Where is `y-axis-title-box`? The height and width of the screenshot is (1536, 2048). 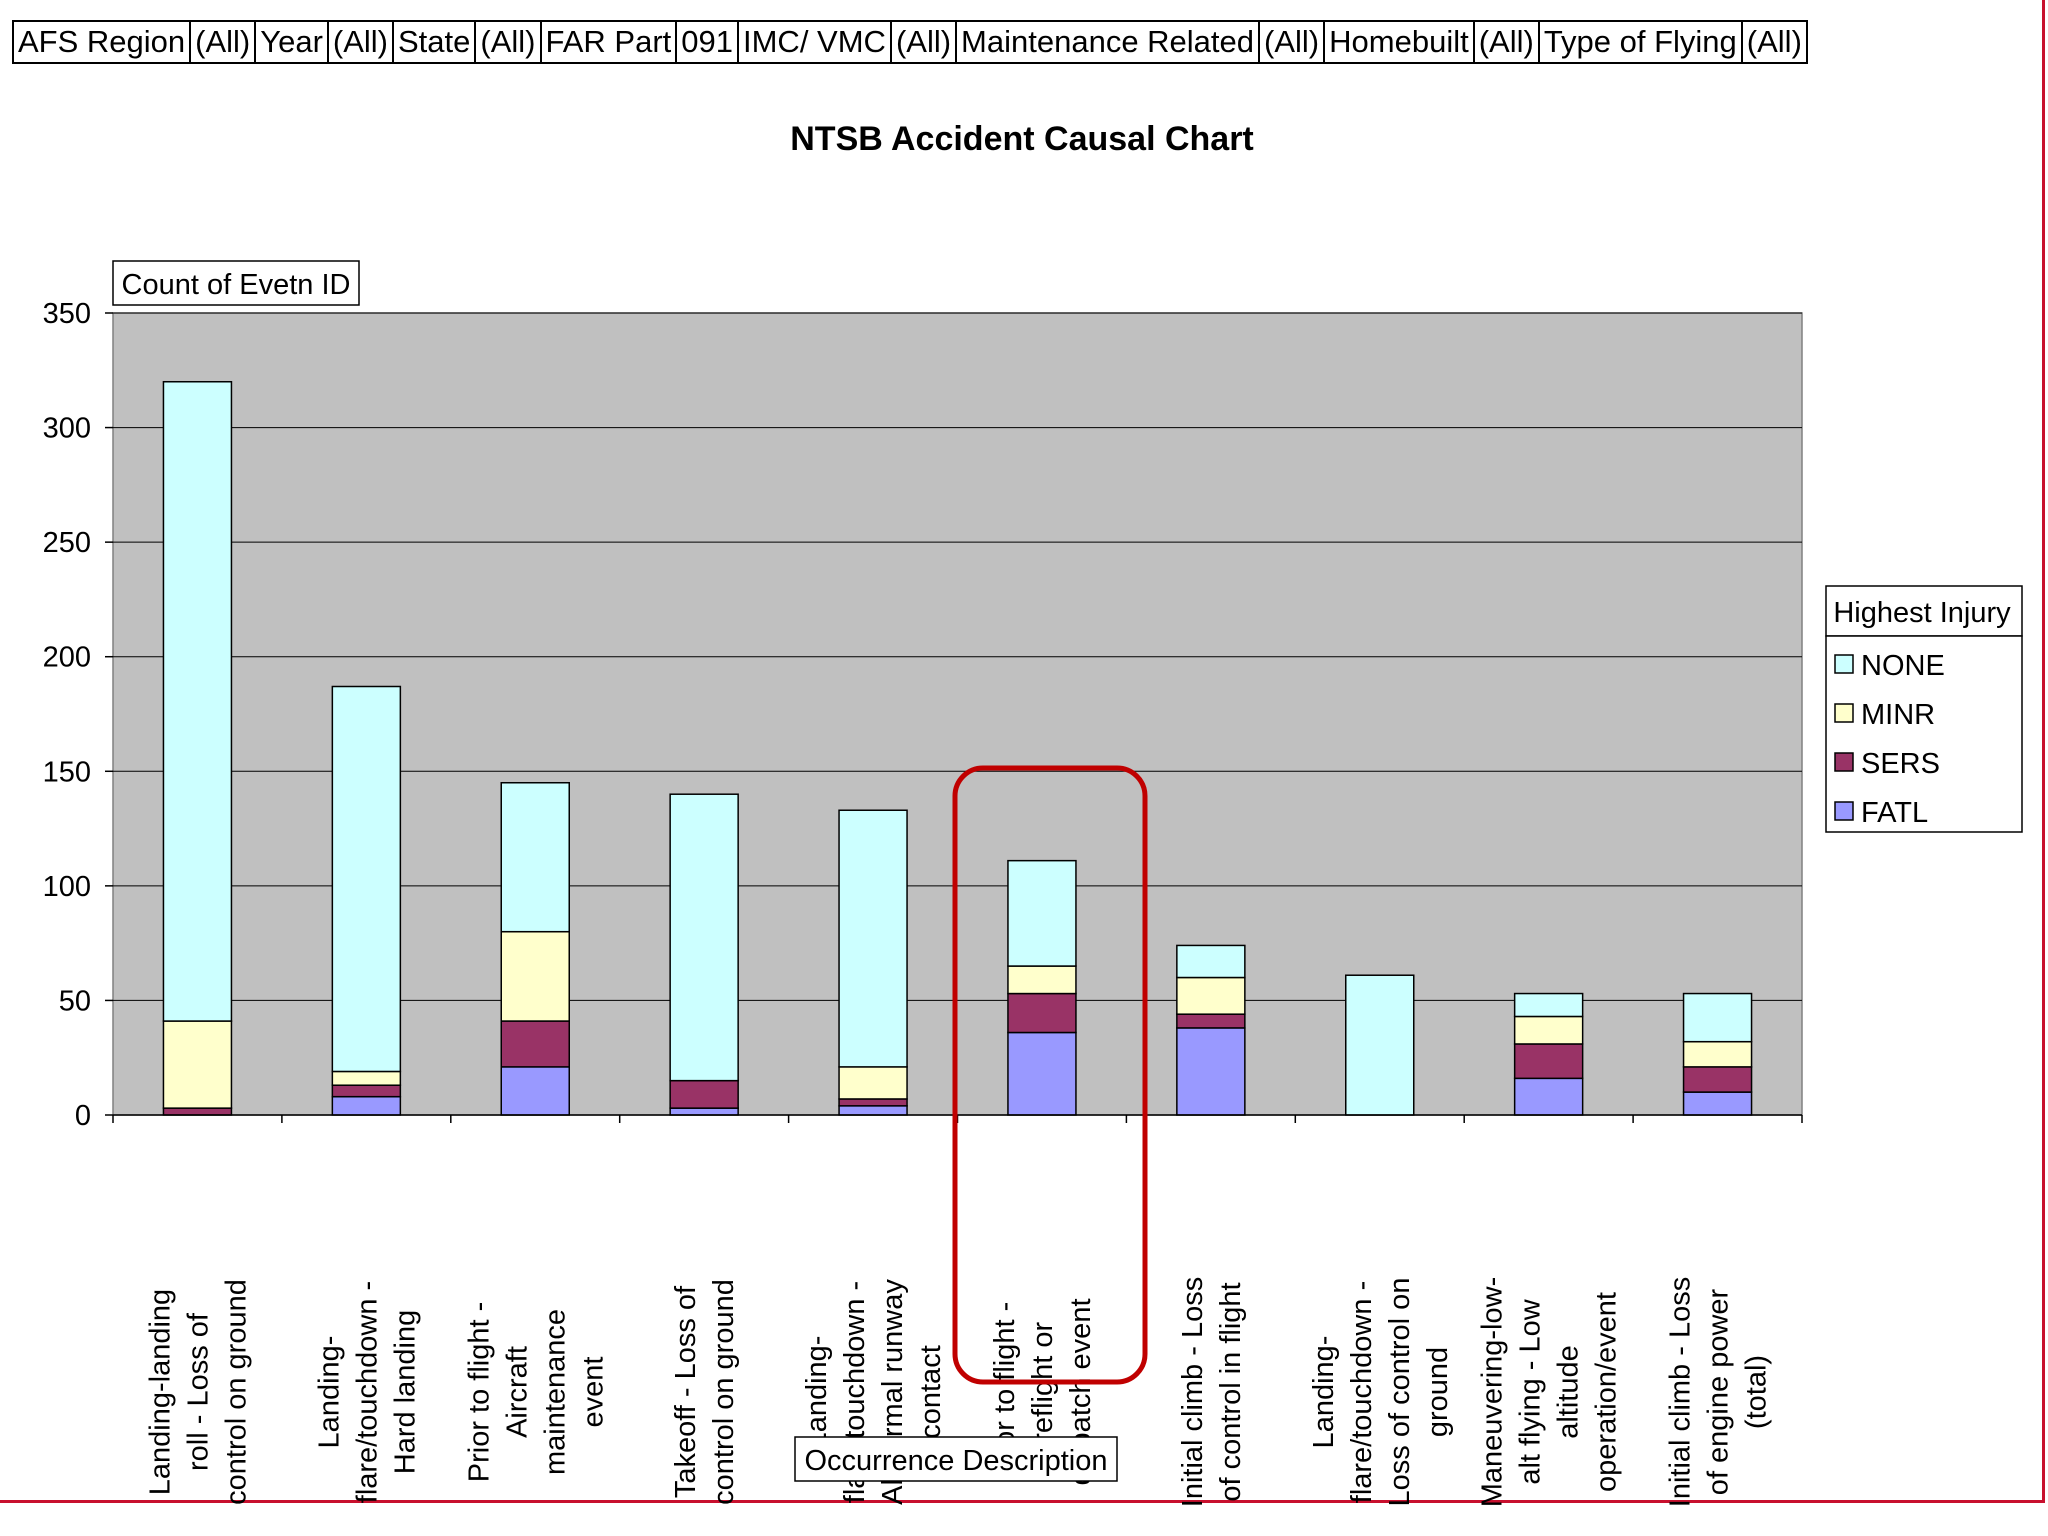
y-axis-title-box is located at coordinates (236, 283).